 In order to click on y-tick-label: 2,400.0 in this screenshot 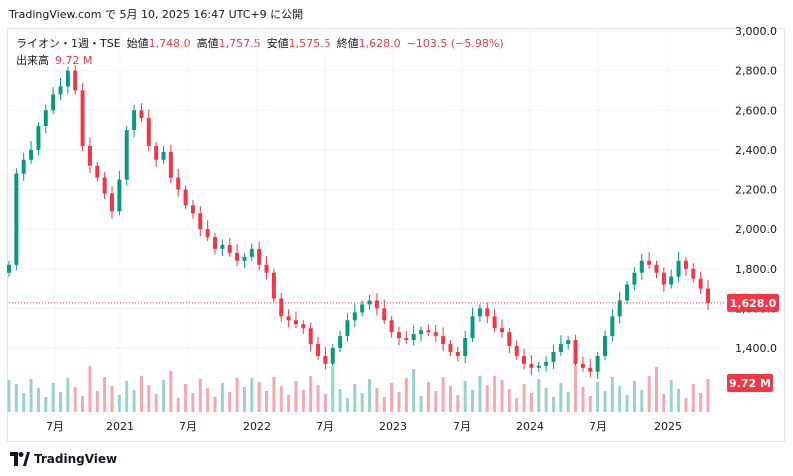, I will do `click(756, 150)`.